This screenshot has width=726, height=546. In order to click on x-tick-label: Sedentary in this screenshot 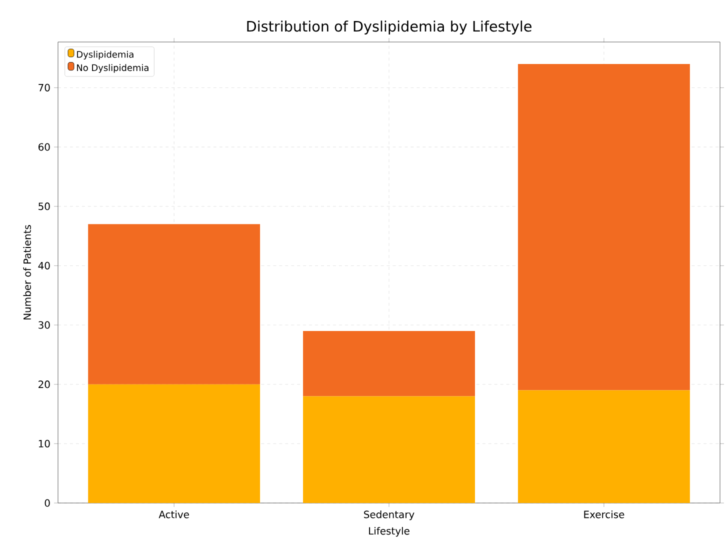, I will do `click(389, 515)`.